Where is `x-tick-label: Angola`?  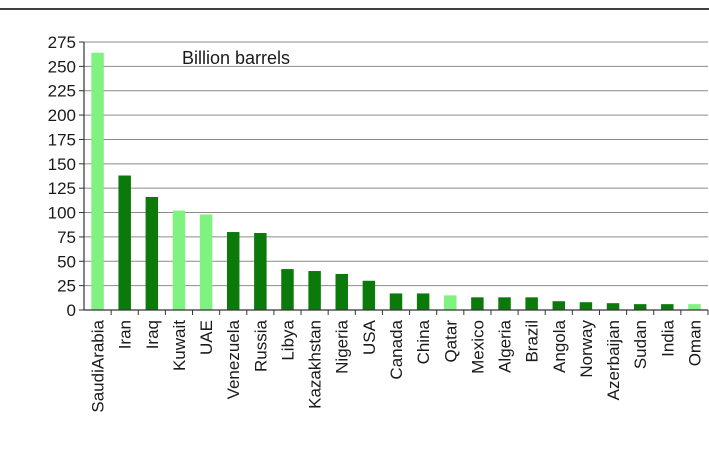
x-tick-label: Angola is located at coordinates (559, 345).